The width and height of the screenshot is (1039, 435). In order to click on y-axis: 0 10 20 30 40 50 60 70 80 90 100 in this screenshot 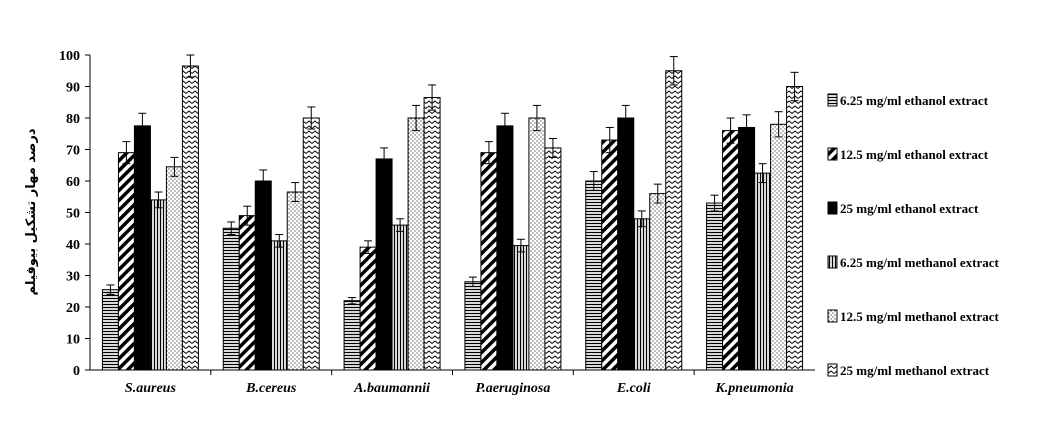, I will do `click(75, 214)`.